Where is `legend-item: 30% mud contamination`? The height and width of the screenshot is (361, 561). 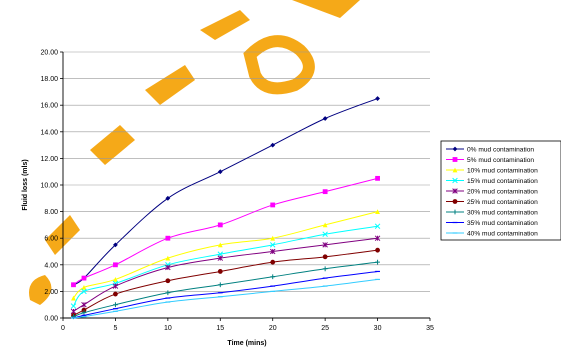
legend-item: 30% mud contamination is located at coordinates (492, 213).